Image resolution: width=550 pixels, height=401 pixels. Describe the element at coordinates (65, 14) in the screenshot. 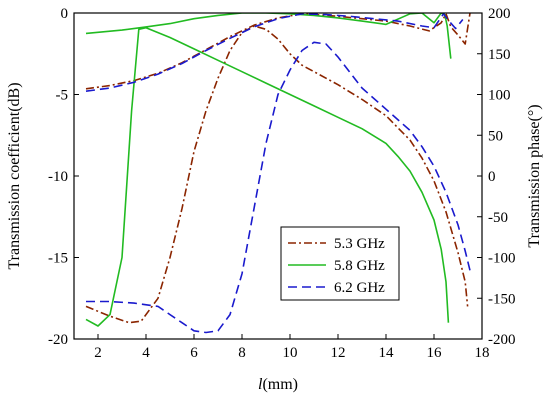

I see `y-left-tick-label-0: 0` at that location.